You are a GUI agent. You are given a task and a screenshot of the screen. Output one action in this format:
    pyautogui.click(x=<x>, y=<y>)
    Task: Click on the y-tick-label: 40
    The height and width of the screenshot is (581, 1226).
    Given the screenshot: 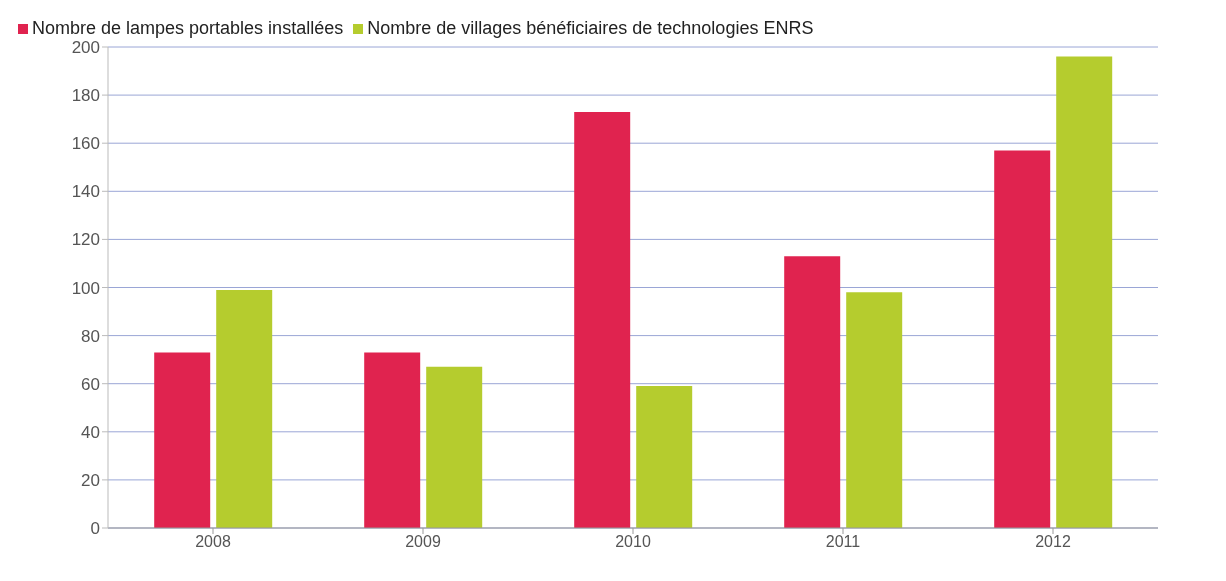 What is the action you would take?
    pyautogui.click(x=90, y=432)
    